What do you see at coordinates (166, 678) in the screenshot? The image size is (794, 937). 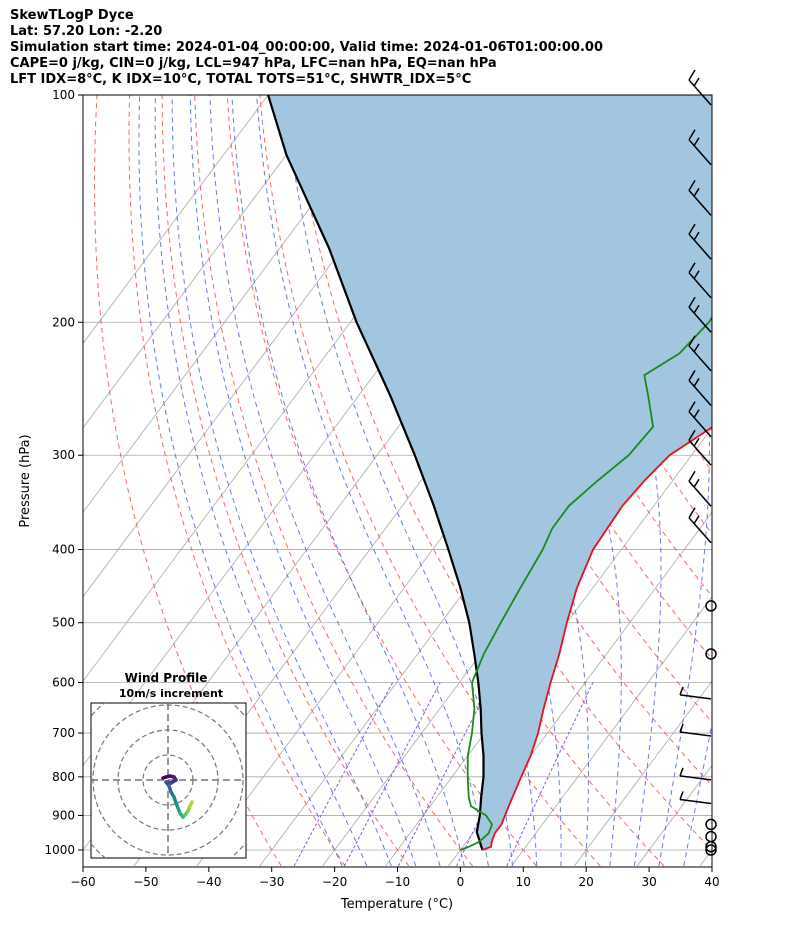 I see `hodograph-title: Wind Profile` at bounding box center [166, 678].